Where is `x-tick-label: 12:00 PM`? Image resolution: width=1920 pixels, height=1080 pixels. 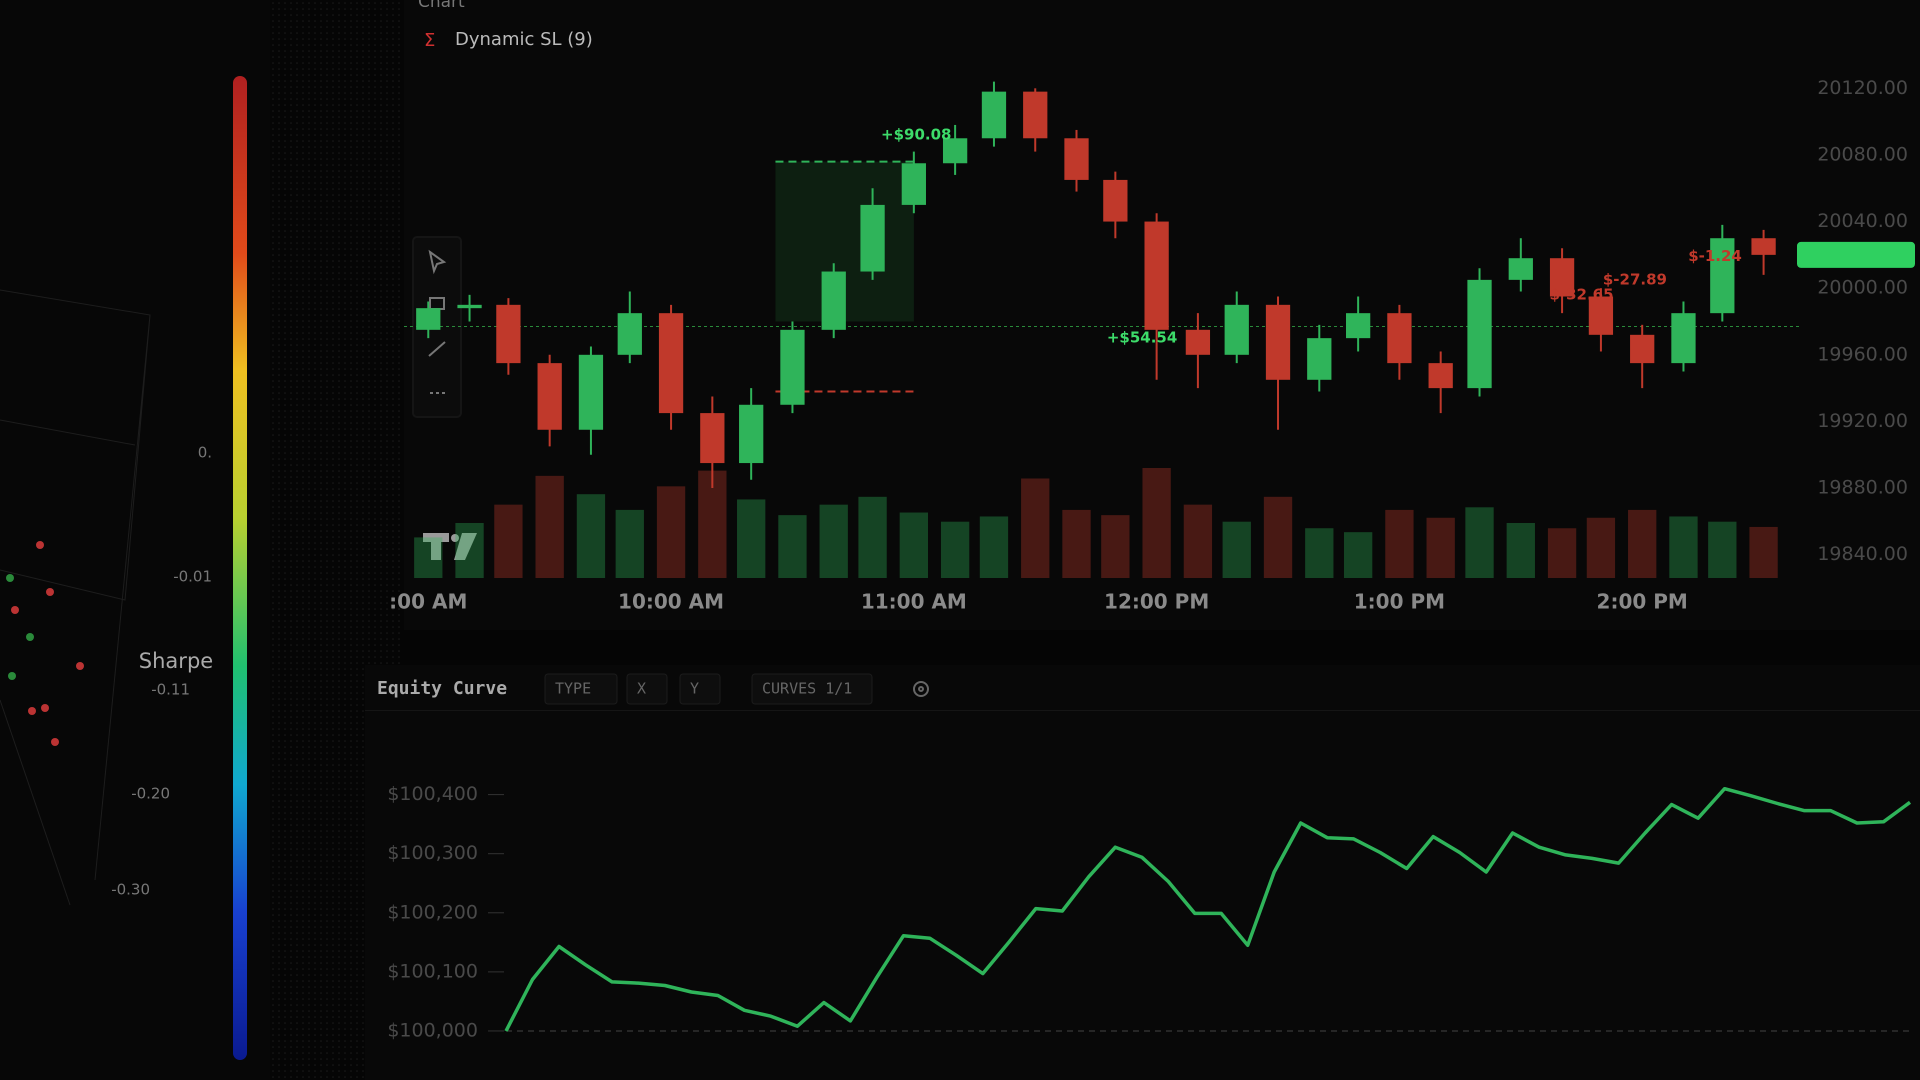
x-tick-label: 12:00 PM is located at coordinates (1156, 602).